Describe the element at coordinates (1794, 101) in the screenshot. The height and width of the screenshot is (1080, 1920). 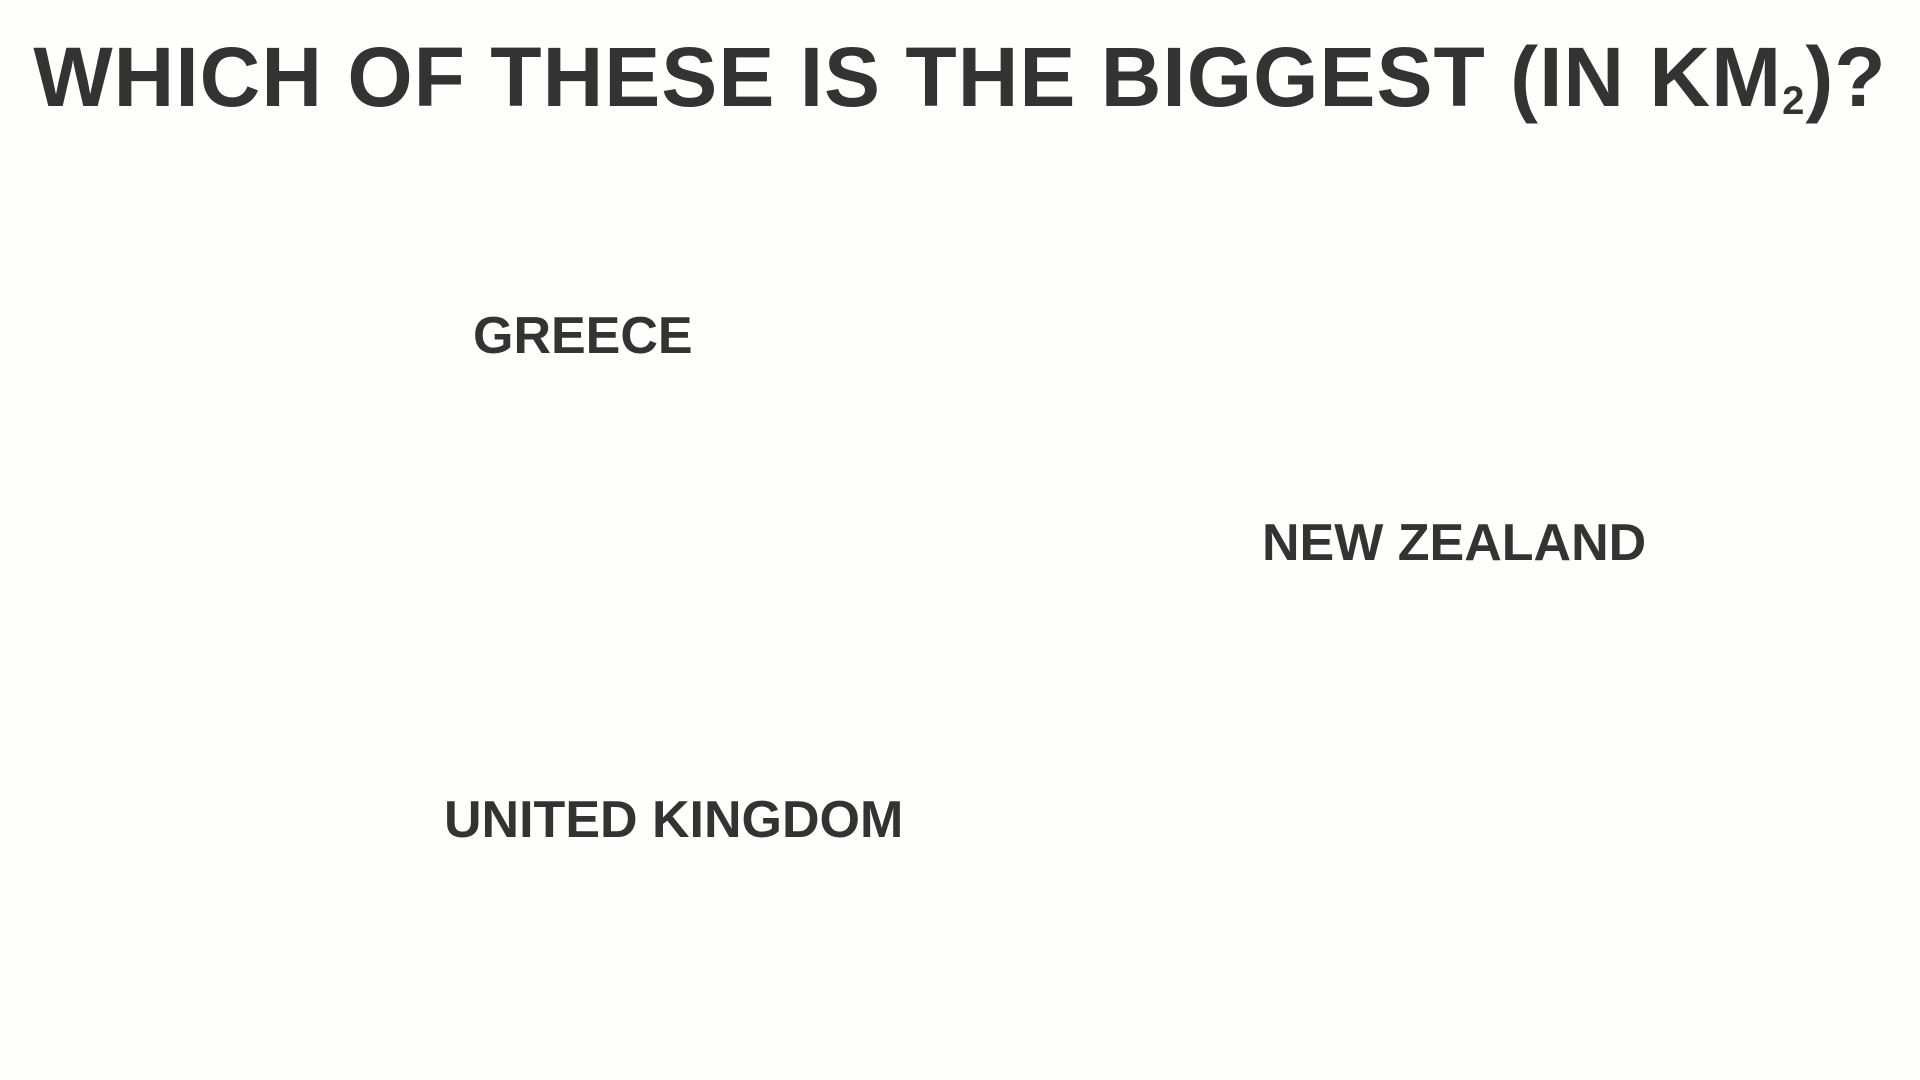
I see `question-title-subscript: 2` at that location.